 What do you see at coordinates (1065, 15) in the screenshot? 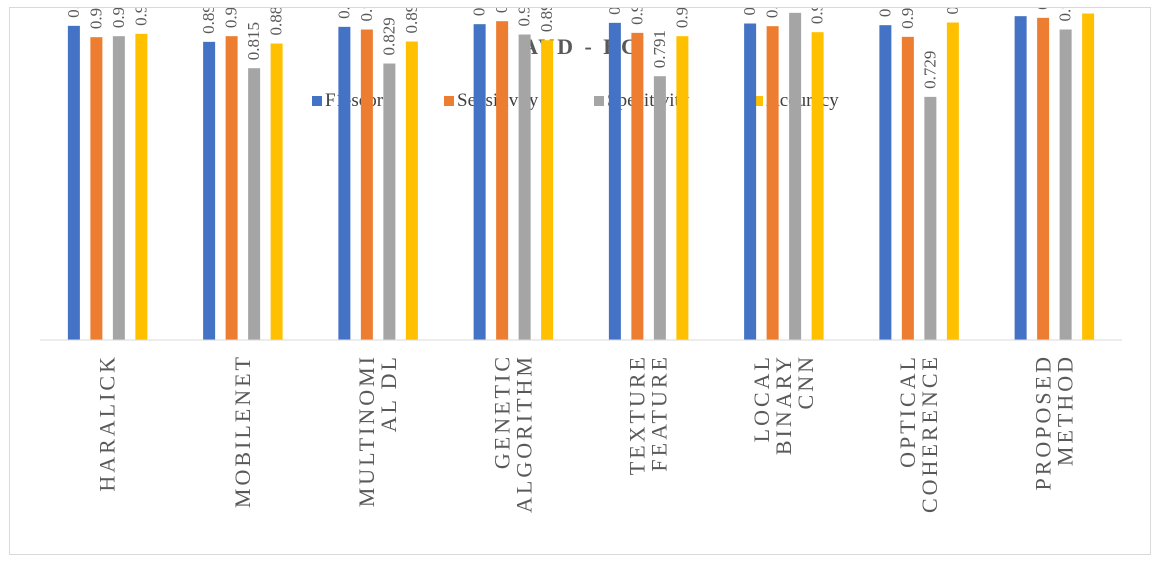
I see `data-label-proposed-method-specitivity: 0.931` at bounding box center [1065, 15].